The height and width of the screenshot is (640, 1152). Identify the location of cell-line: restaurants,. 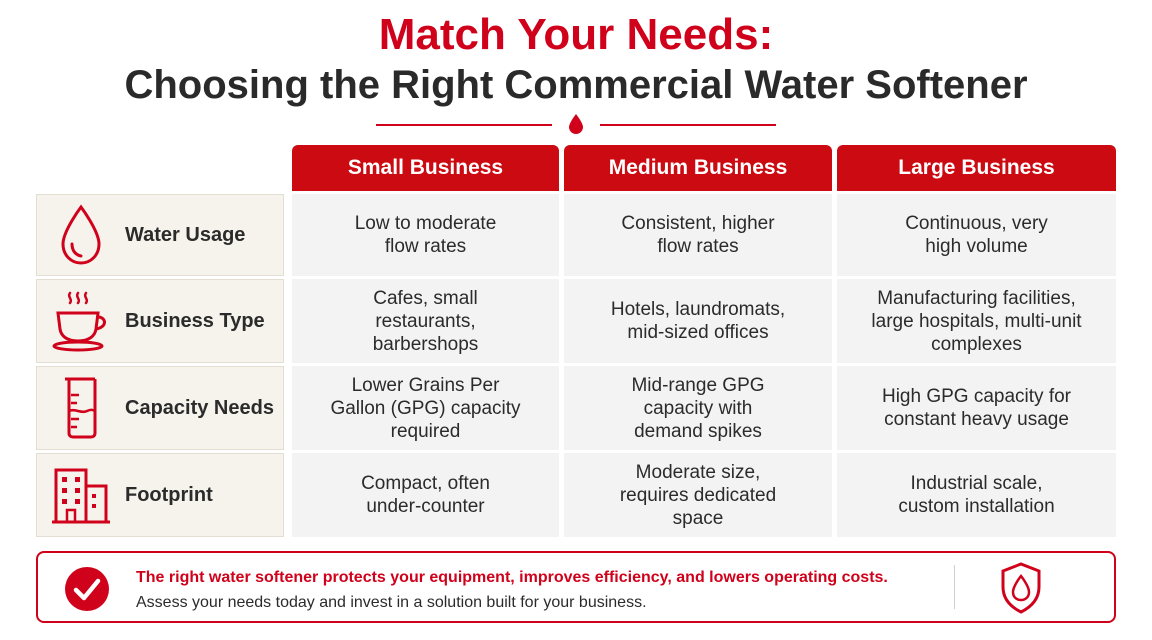
(425, 321).